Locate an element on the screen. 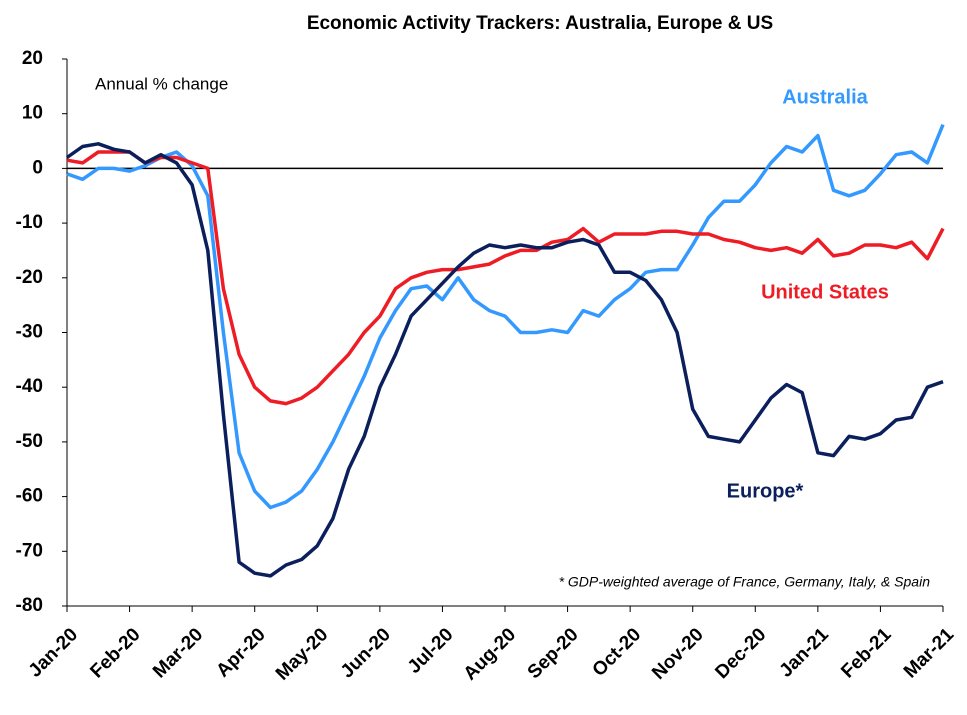 The image size is (967, 715). legend-label: Australia is located at coordinates (825, 97).